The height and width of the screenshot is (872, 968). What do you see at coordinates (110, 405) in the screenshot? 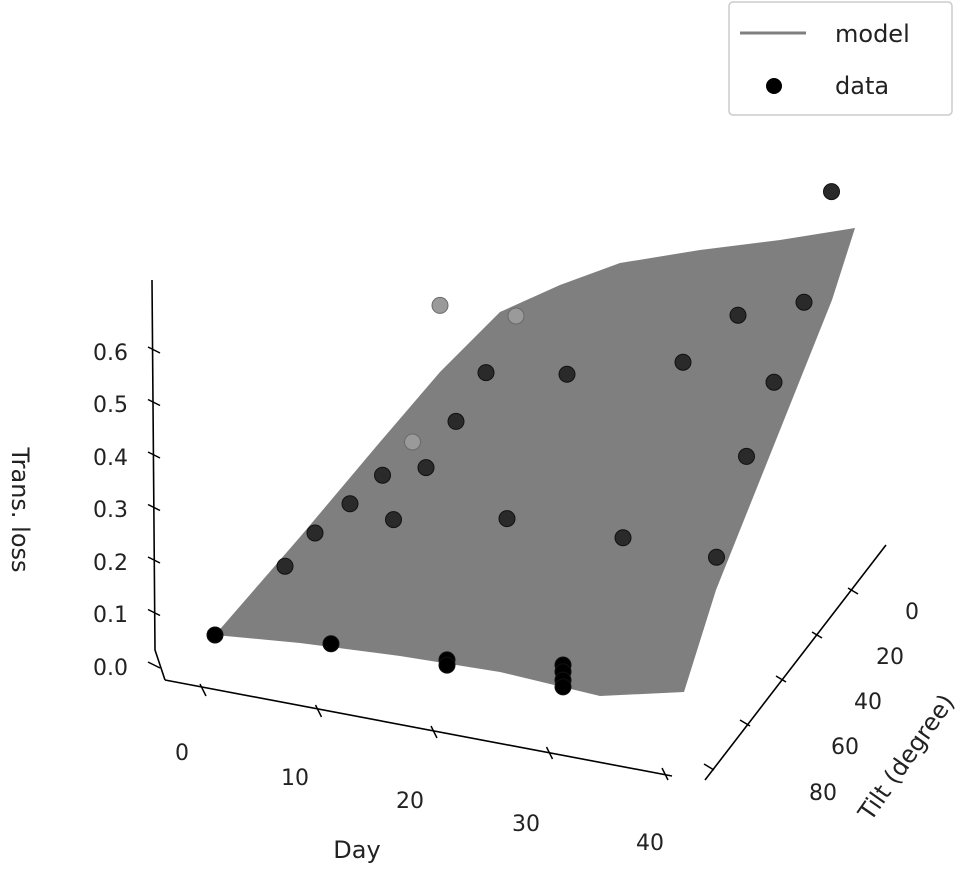
I see `z-tick-label: 0.5` at bounding box center [110, 405].